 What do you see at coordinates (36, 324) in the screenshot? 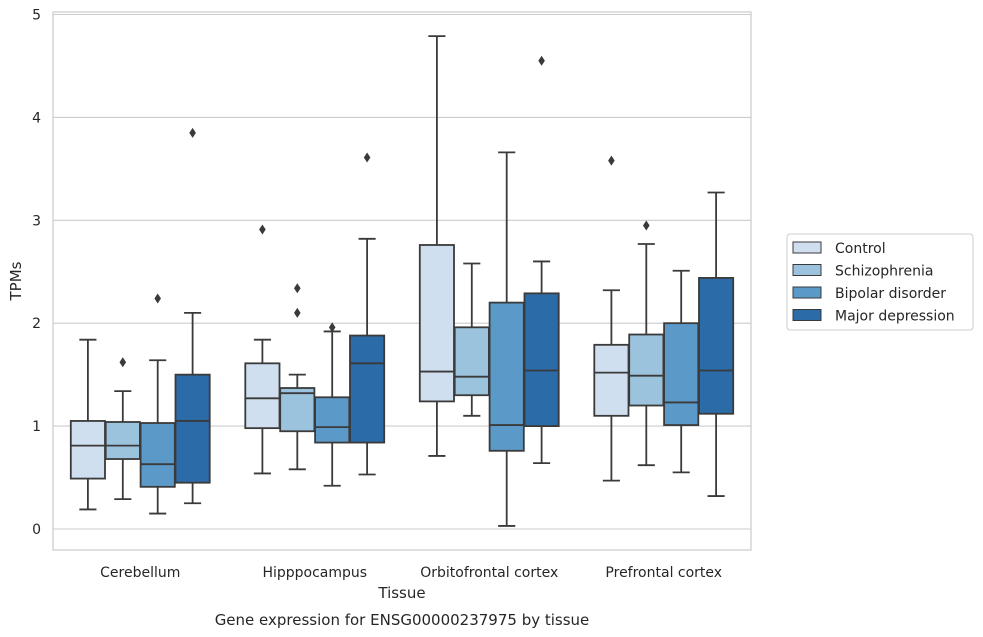
I see `y-tick-label: 2` at bounding box center [36, 324].